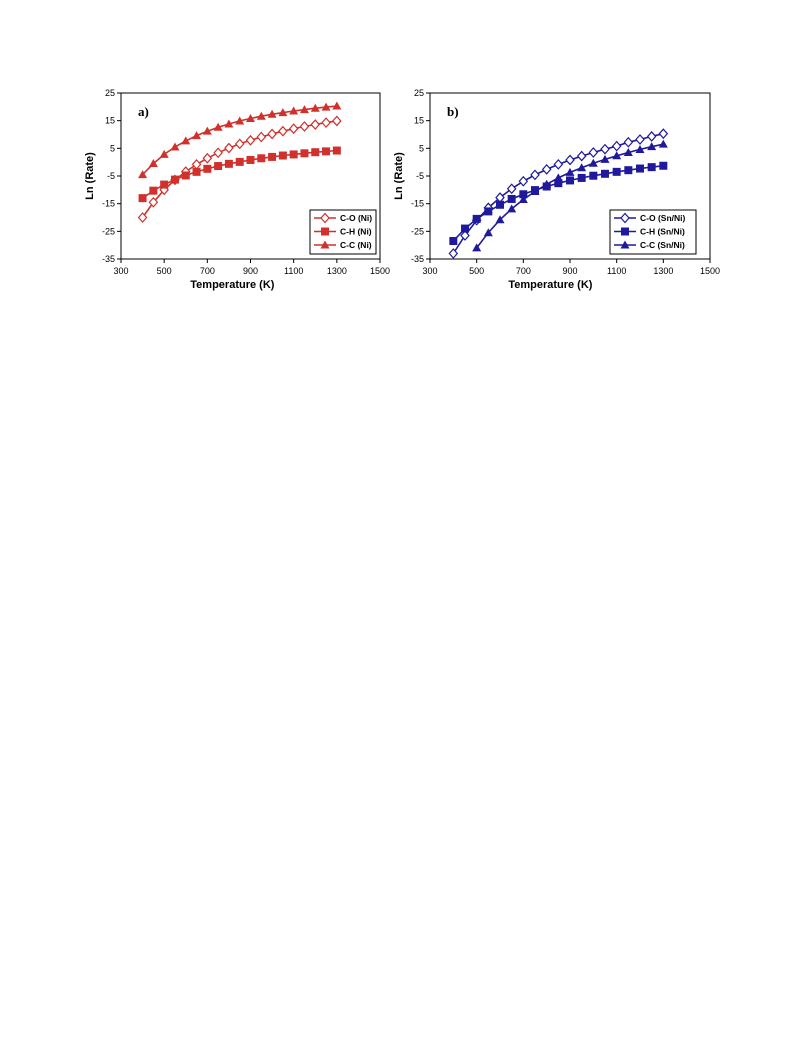 Image resolution: width=793 pixels, height=1057 pixels. What do you see at coordinates (143, 111) in the screenshot?
I see `panel-label: a)` at bounding box center [143, 111].